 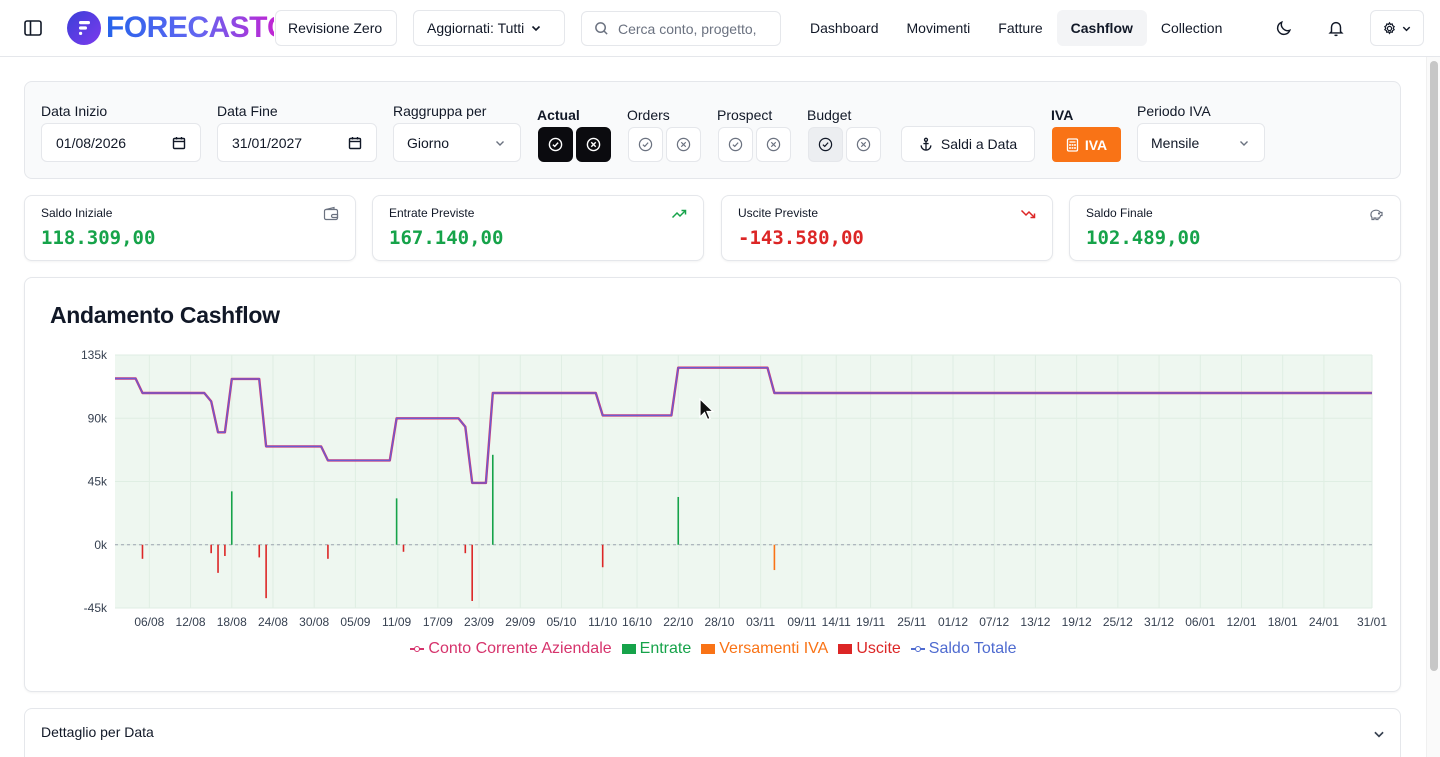 I want to click on detail-by-date-section: Dettaglio per Data, so click(x=712, y=732).